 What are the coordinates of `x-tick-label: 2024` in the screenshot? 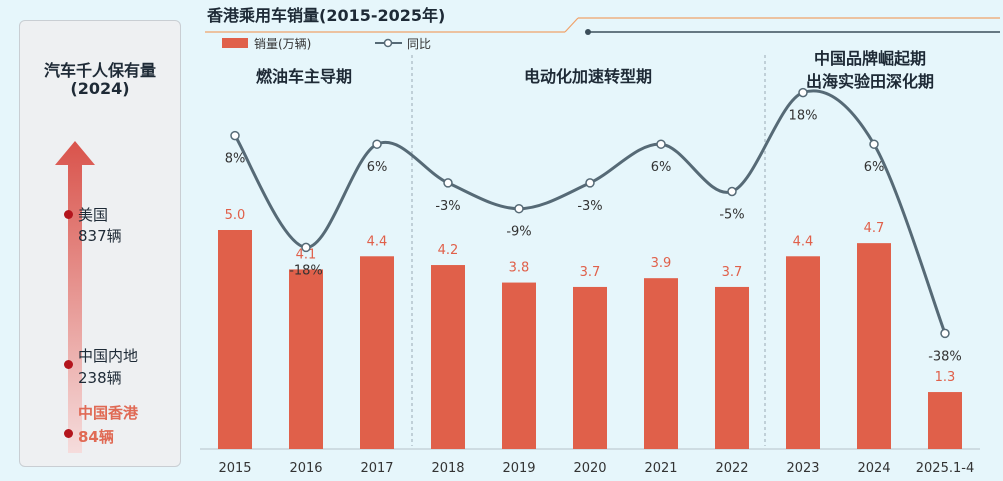 It's located at (873, 468).